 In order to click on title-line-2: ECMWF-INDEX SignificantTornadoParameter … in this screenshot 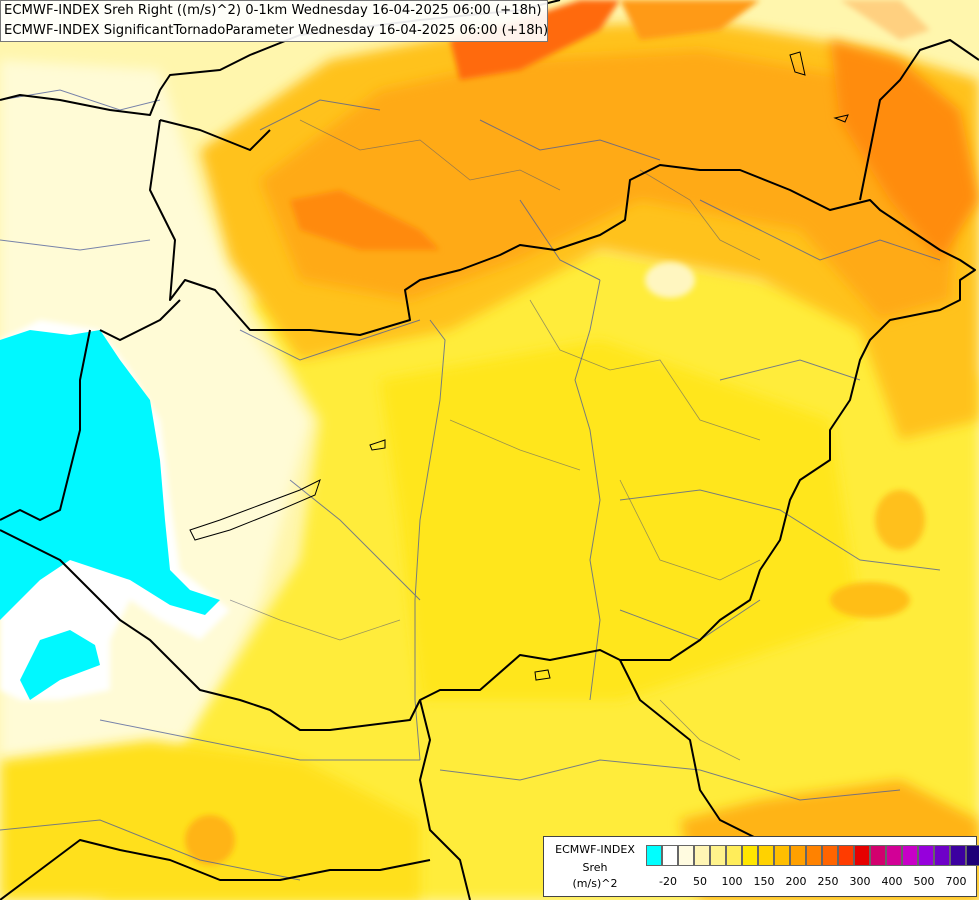, I will do `click(276, 30)`.